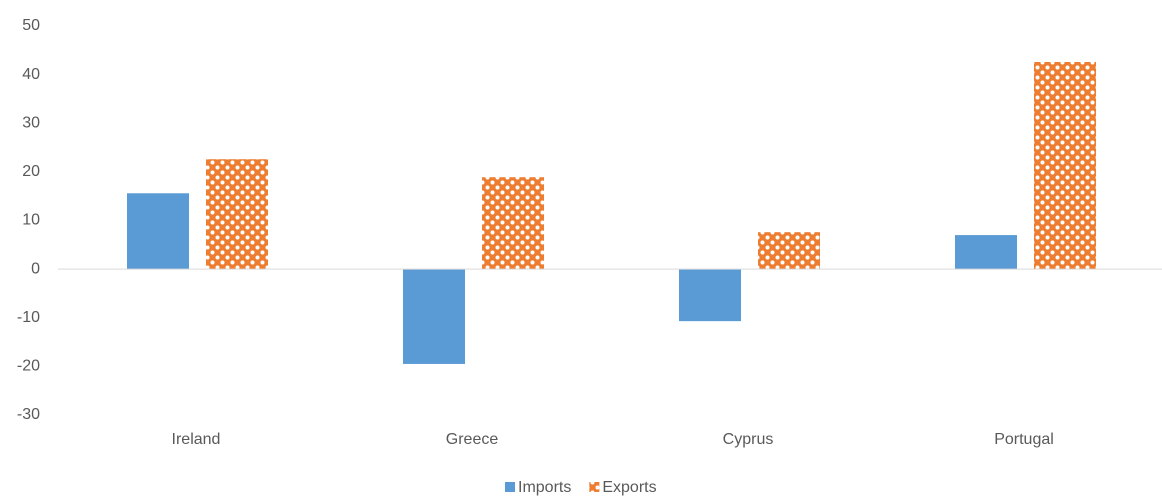  What do you see at coordinates (196, 439) in the screenshot?
I see `x-tick-label: Ireland` at bounding box center [196, 439].